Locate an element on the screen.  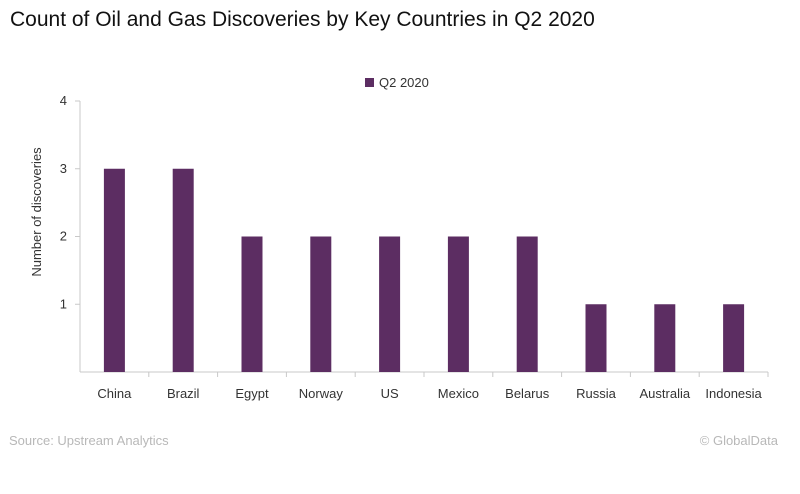
legend: Q2 2020 is located at coordinates (397, 82).